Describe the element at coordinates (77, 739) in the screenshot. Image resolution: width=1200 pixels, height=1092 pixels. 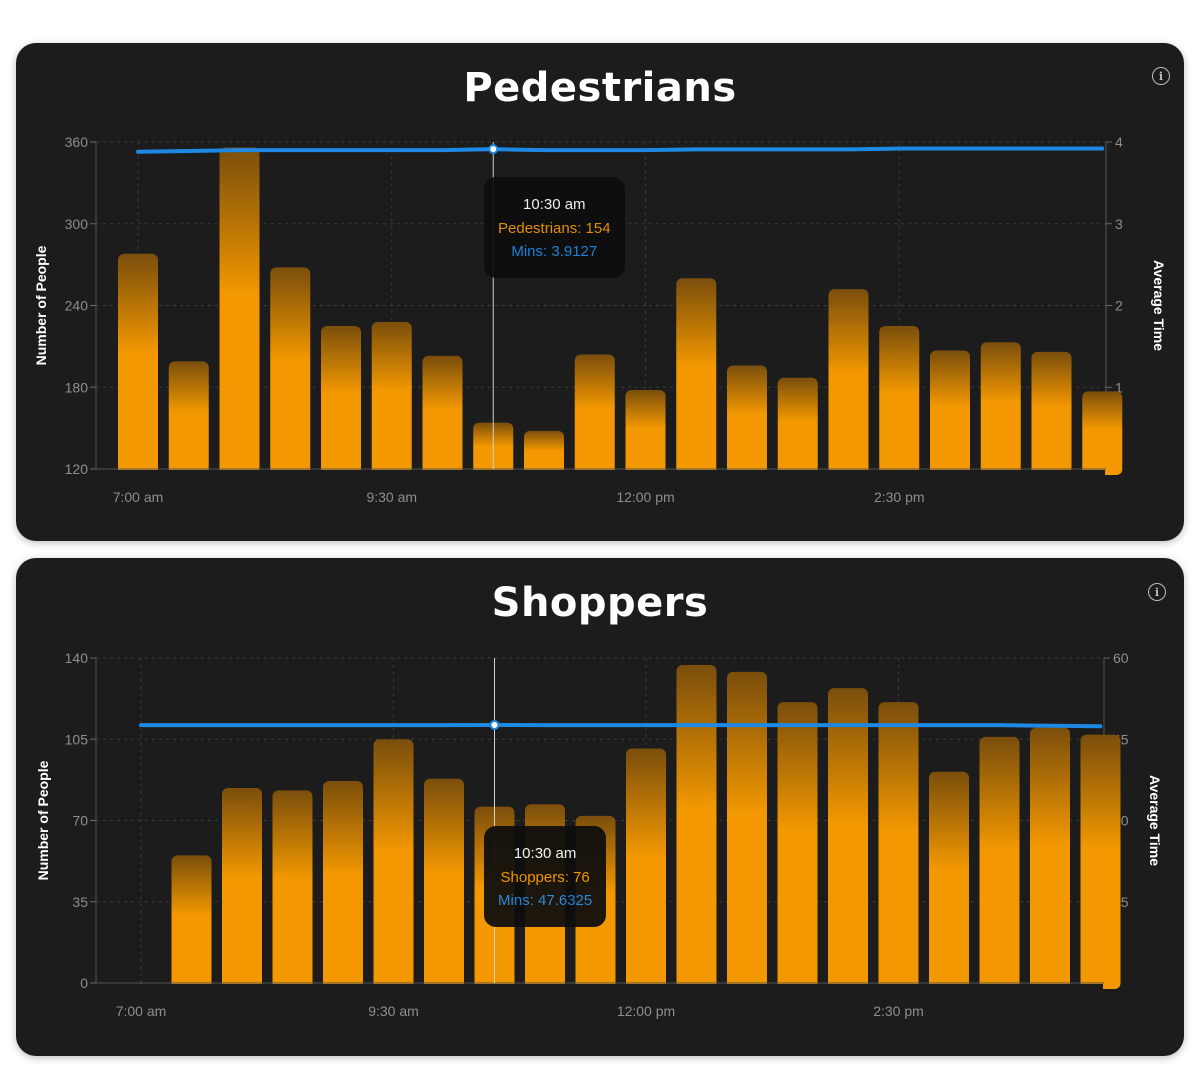
I see `y-tick-label: 105` at that location.